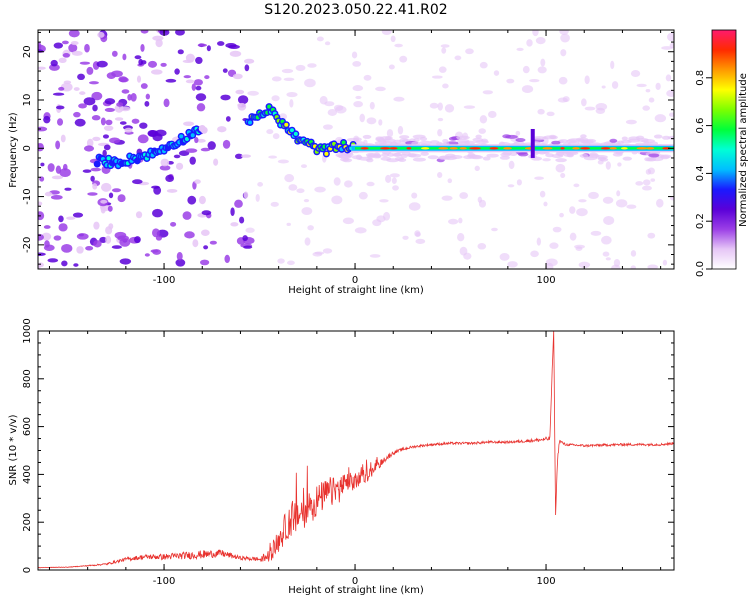 Image resolution: width=750 pixels, height=600 pixels. Describe the element at coordinates (164, 581) in the screenshot. I see `x-tick-label: -100` at that location.